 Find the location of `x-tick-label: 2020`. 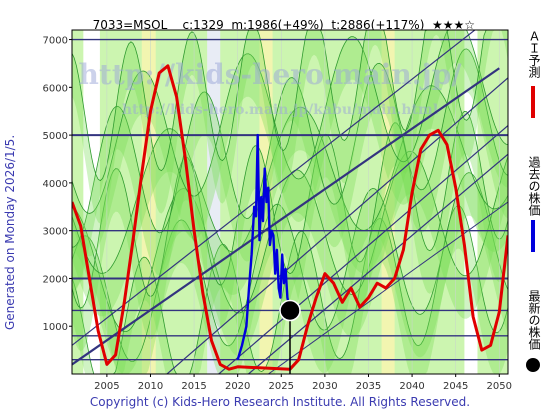

x-tick-label: 2020 is located at coordinates (237, 386).